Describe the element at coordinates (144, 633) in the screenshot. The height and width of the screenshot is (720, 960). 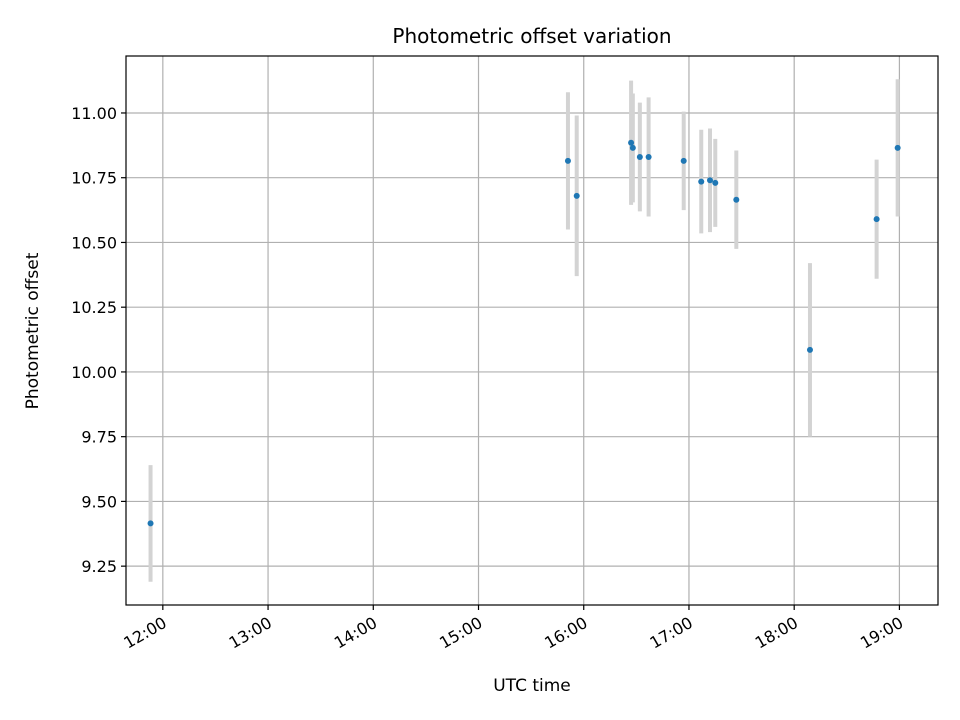
I see `x-tick-label: 12:00` at that location.